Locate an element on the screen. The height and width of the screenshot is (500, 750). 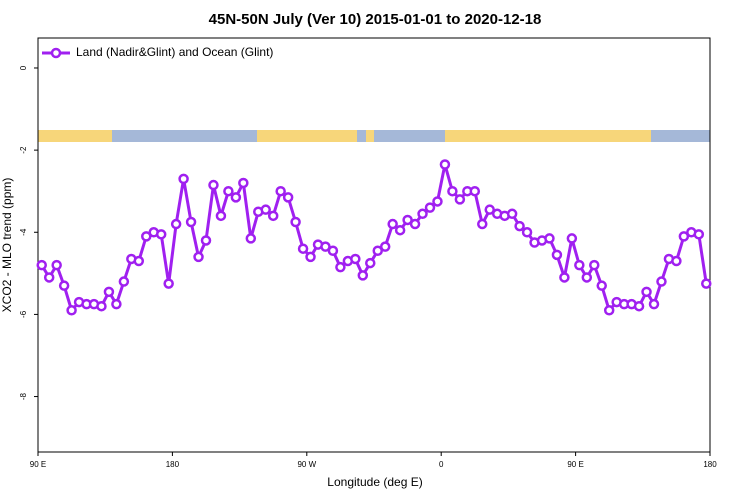
x-tick-label: 0 is located at coordinates (441, 464).